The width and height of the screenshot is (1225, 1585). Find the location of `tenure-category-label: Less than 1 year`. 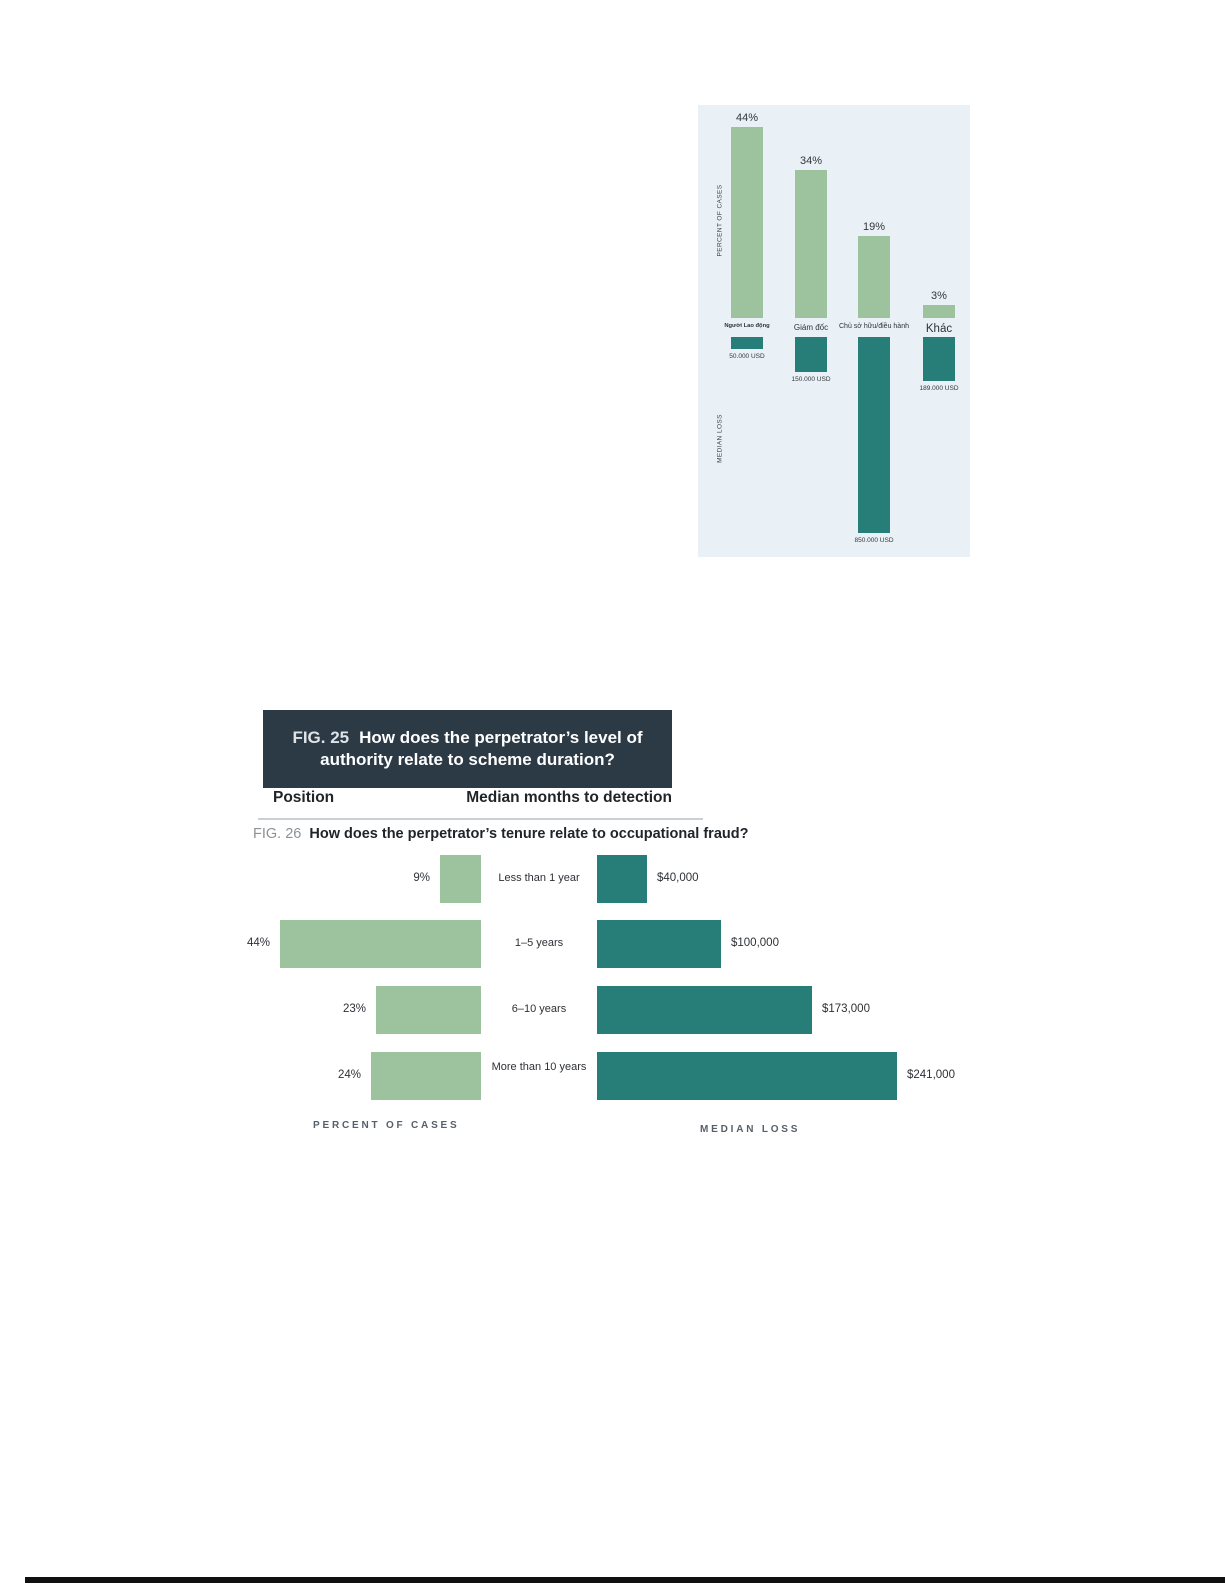

tenure-category-label: Less than 1 year is located at coordinates (539, 878).